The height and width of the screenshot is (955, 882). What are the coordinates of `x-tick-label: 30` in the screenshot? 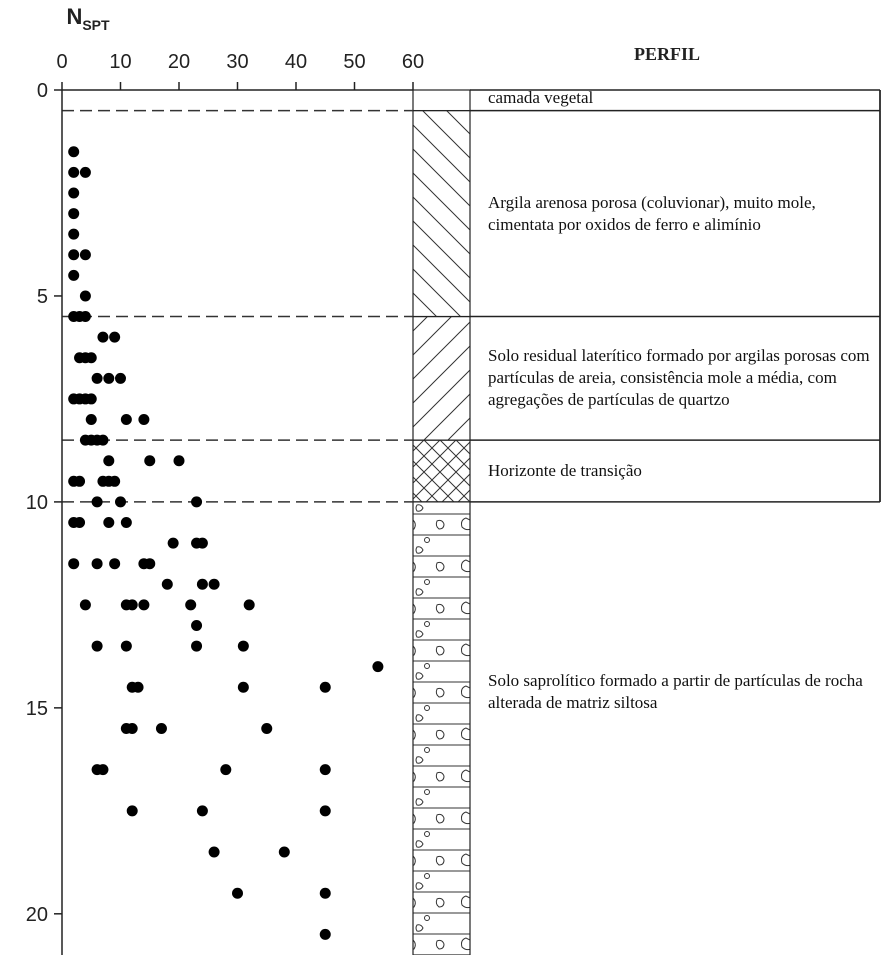 It's located at (237, 62).